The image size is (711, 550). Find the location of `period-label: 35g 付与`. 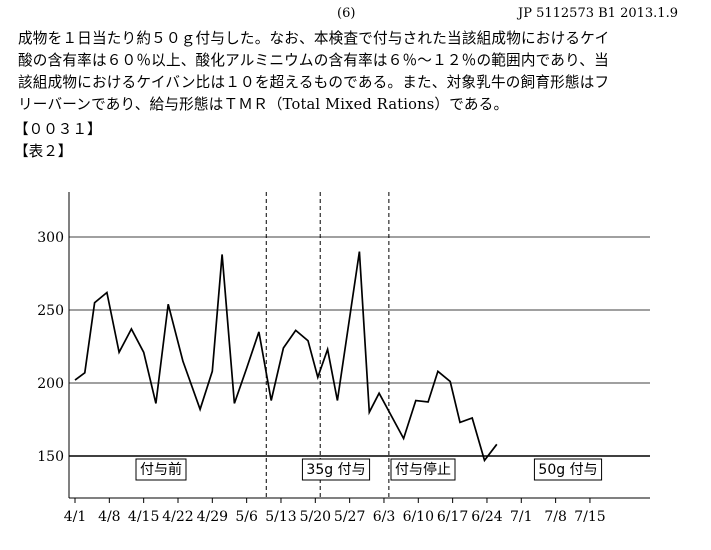

period-label: 35g 付与 is located at coordinates (335, 470).